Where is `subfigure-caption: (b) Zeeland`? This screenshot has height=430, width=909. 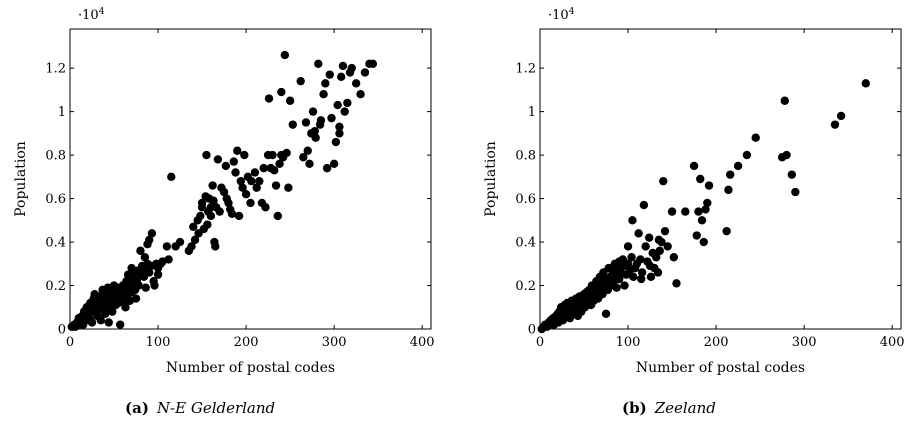 subfigure-caption: (b) Zeeland is located at coordinates (669, 408).